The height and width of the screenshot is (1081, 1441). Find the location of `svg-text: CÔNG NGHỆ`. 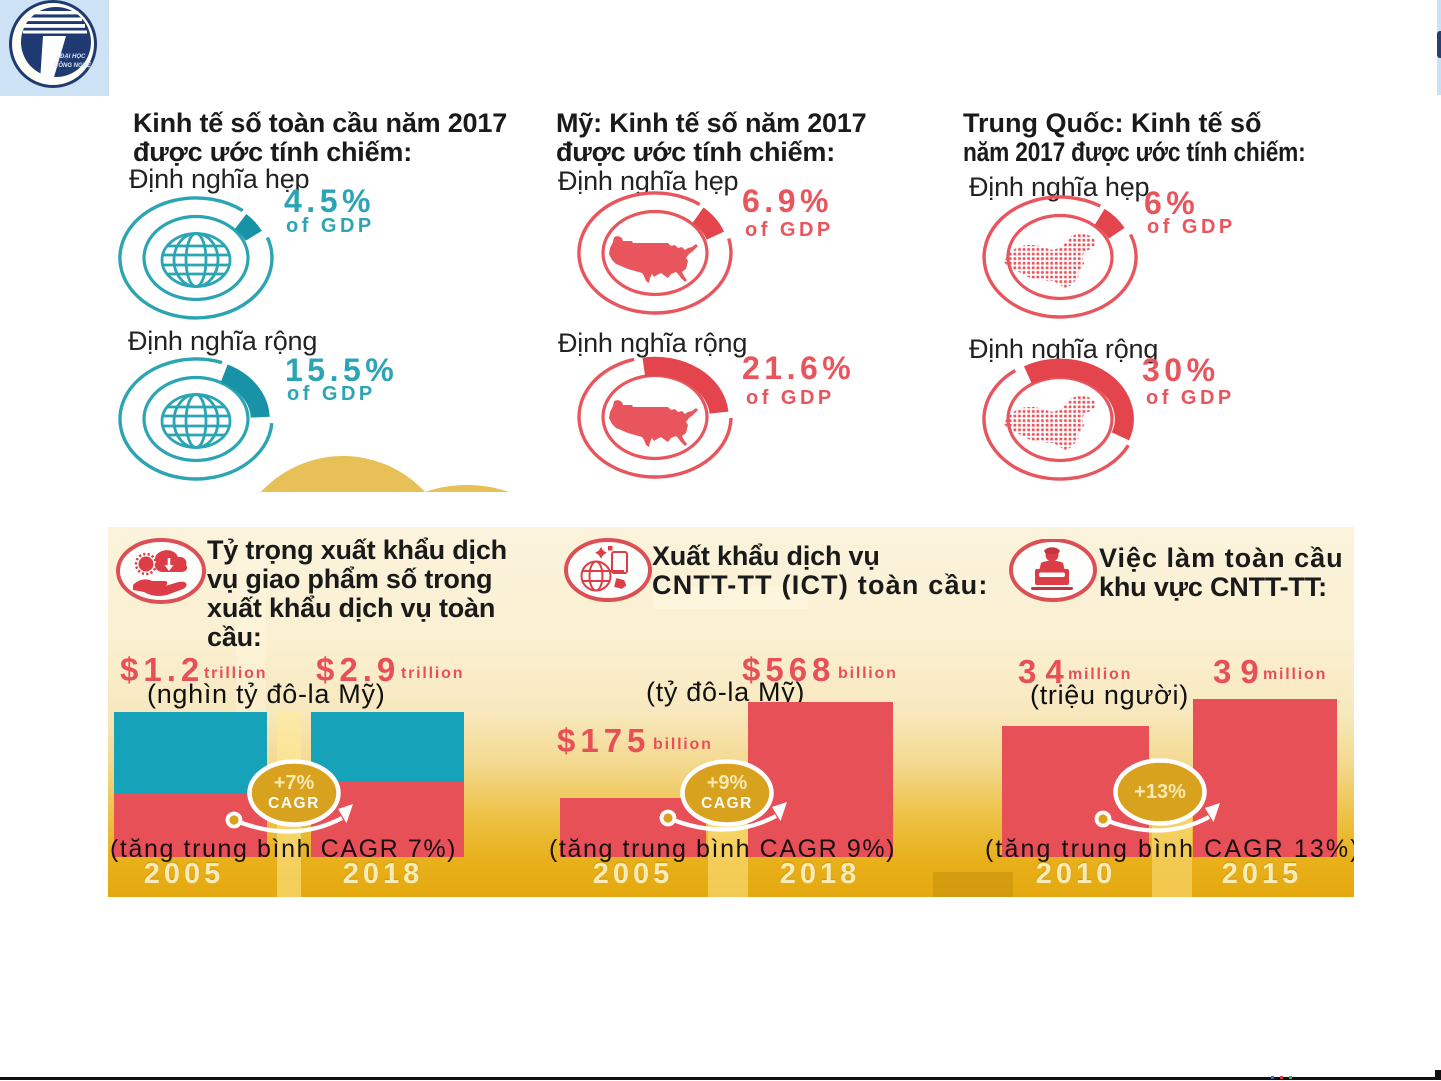

svg-text: CÔNG NGHỆ is located at coordinates (73, 65).